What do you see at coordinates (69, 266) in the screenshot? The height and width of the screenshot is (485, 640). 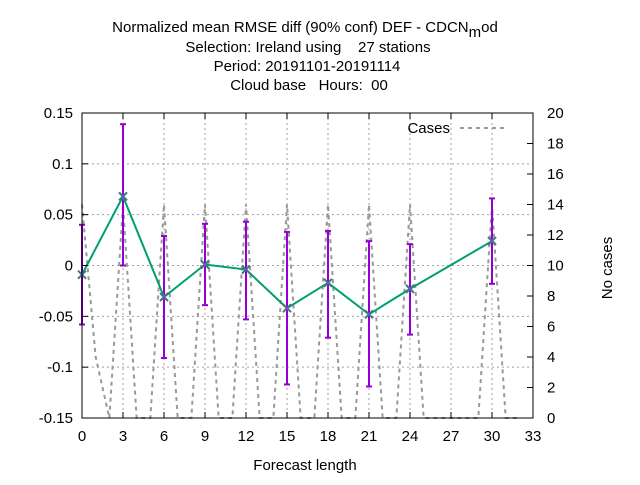 I see `y-tick-label: 0` at bounding box center [69, 266].